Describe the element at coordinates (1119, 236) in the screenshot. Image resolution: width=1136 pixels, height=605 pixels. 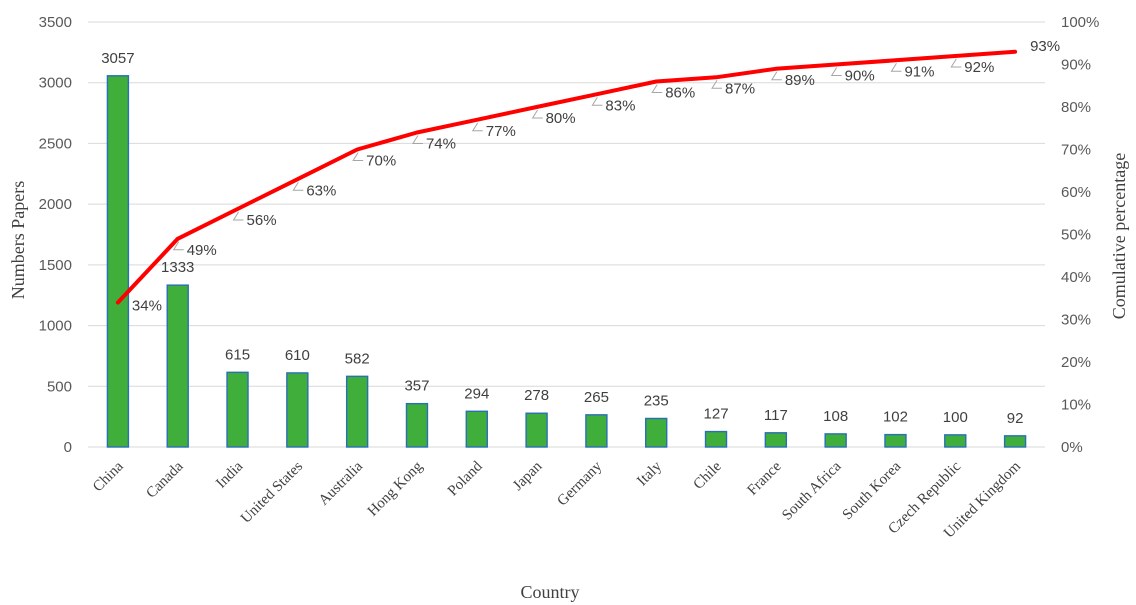
I see `y2-axis-title: Comulative percentage` at that location.